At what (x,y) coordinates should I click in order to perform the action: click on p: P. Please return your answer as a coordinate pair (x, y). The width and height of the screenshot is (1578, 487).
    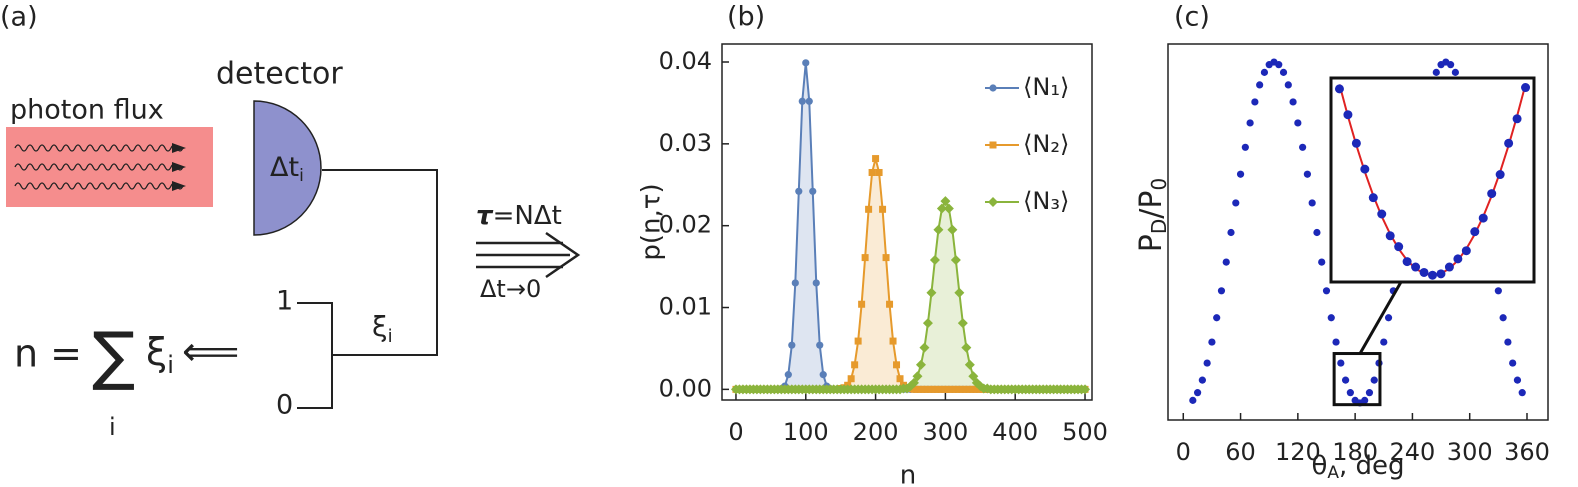
    Looking at the image, I should click on (1151, 243).